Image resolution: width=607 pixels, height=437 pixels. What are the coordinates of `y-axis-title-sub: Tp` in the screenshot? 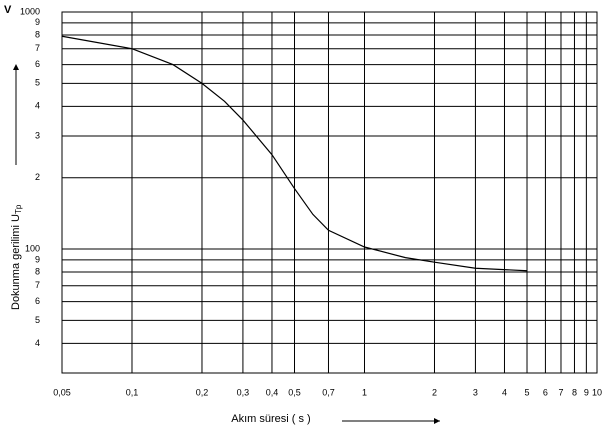 It's located at (18, 209).